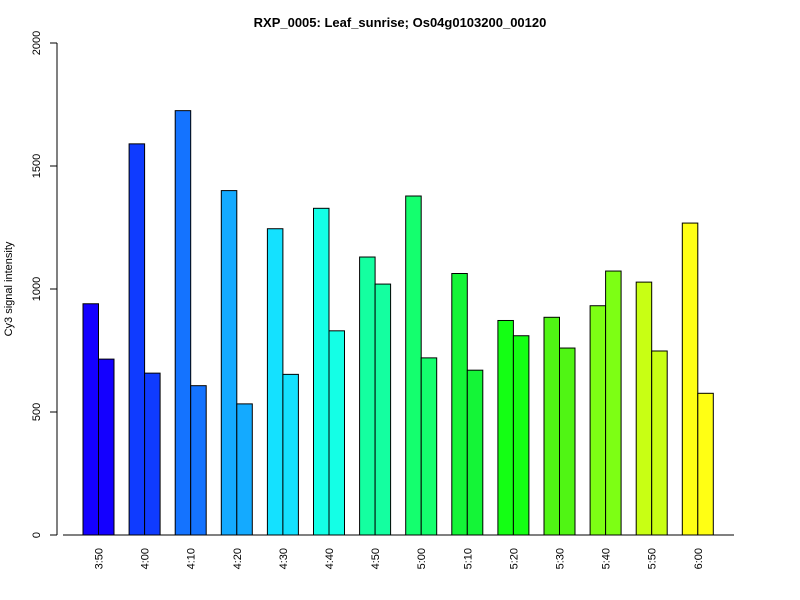 Image resolution: width=800 pixels, height=600 pixels. Describe the element at coordinates (336, 433) in the screenshot. I see `bar-series2-4:40` at that location.